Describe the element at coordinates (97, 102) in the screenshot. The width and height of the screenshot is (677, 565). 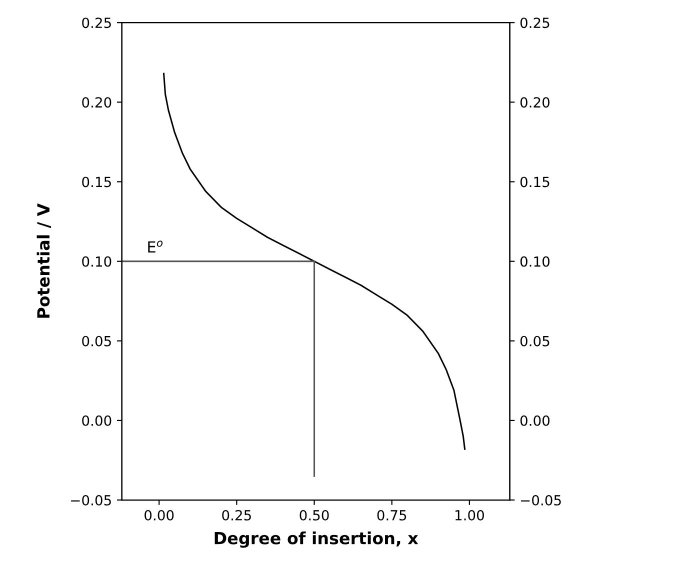
I see `y-tick-label: 0.20` at that location.